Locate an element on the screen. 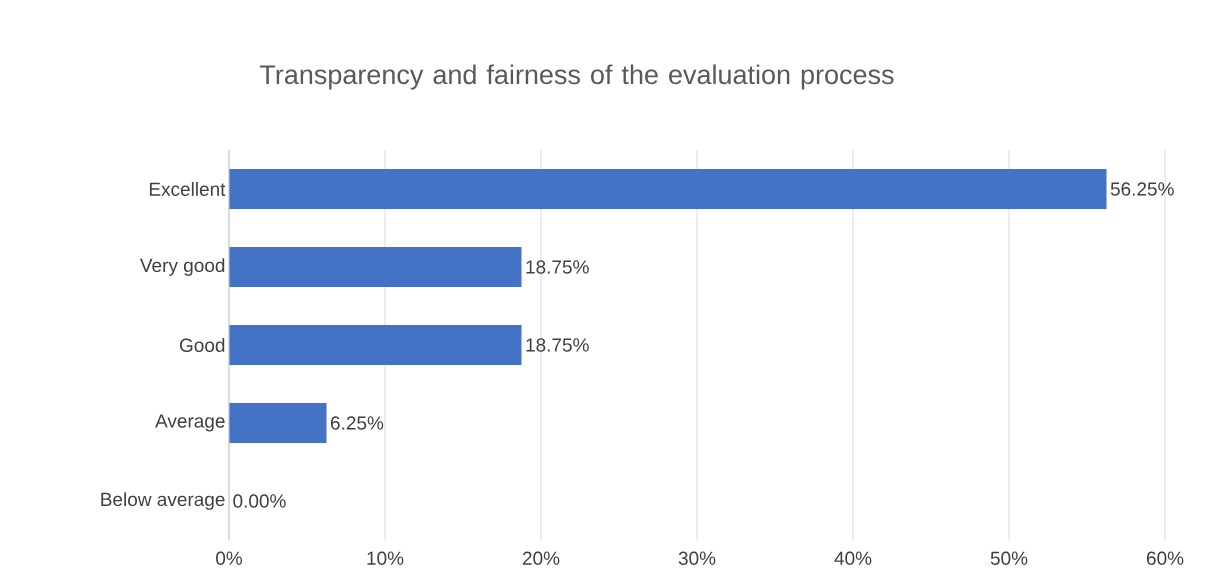  x-tick-label: 30% is located at coordinates (697, 558).